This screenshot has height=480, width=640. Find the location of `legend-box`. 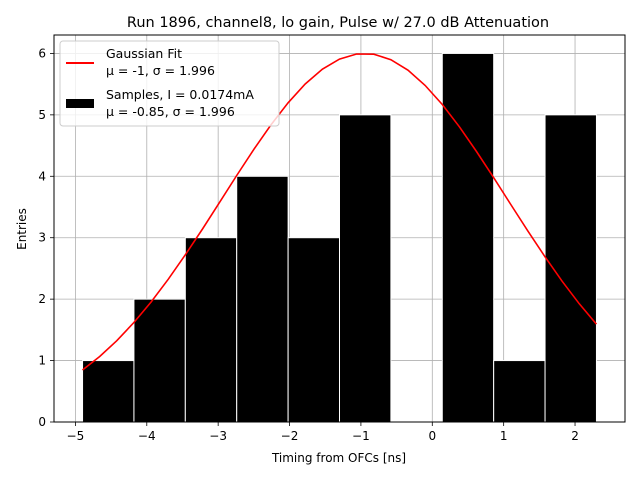

legend-box is located at coordinates (169, 83).